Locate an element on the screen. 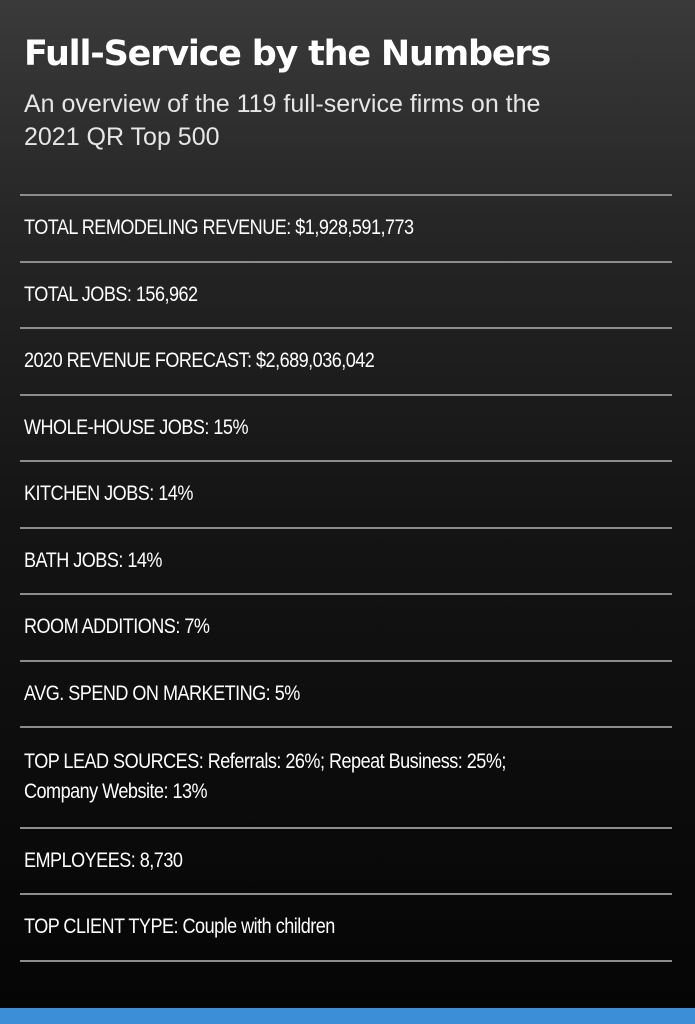  stat-total-remodeling-revenue: TOTAL REMODELING REVENUE: $1,928,591,773 is located at coordinates (346, 229).